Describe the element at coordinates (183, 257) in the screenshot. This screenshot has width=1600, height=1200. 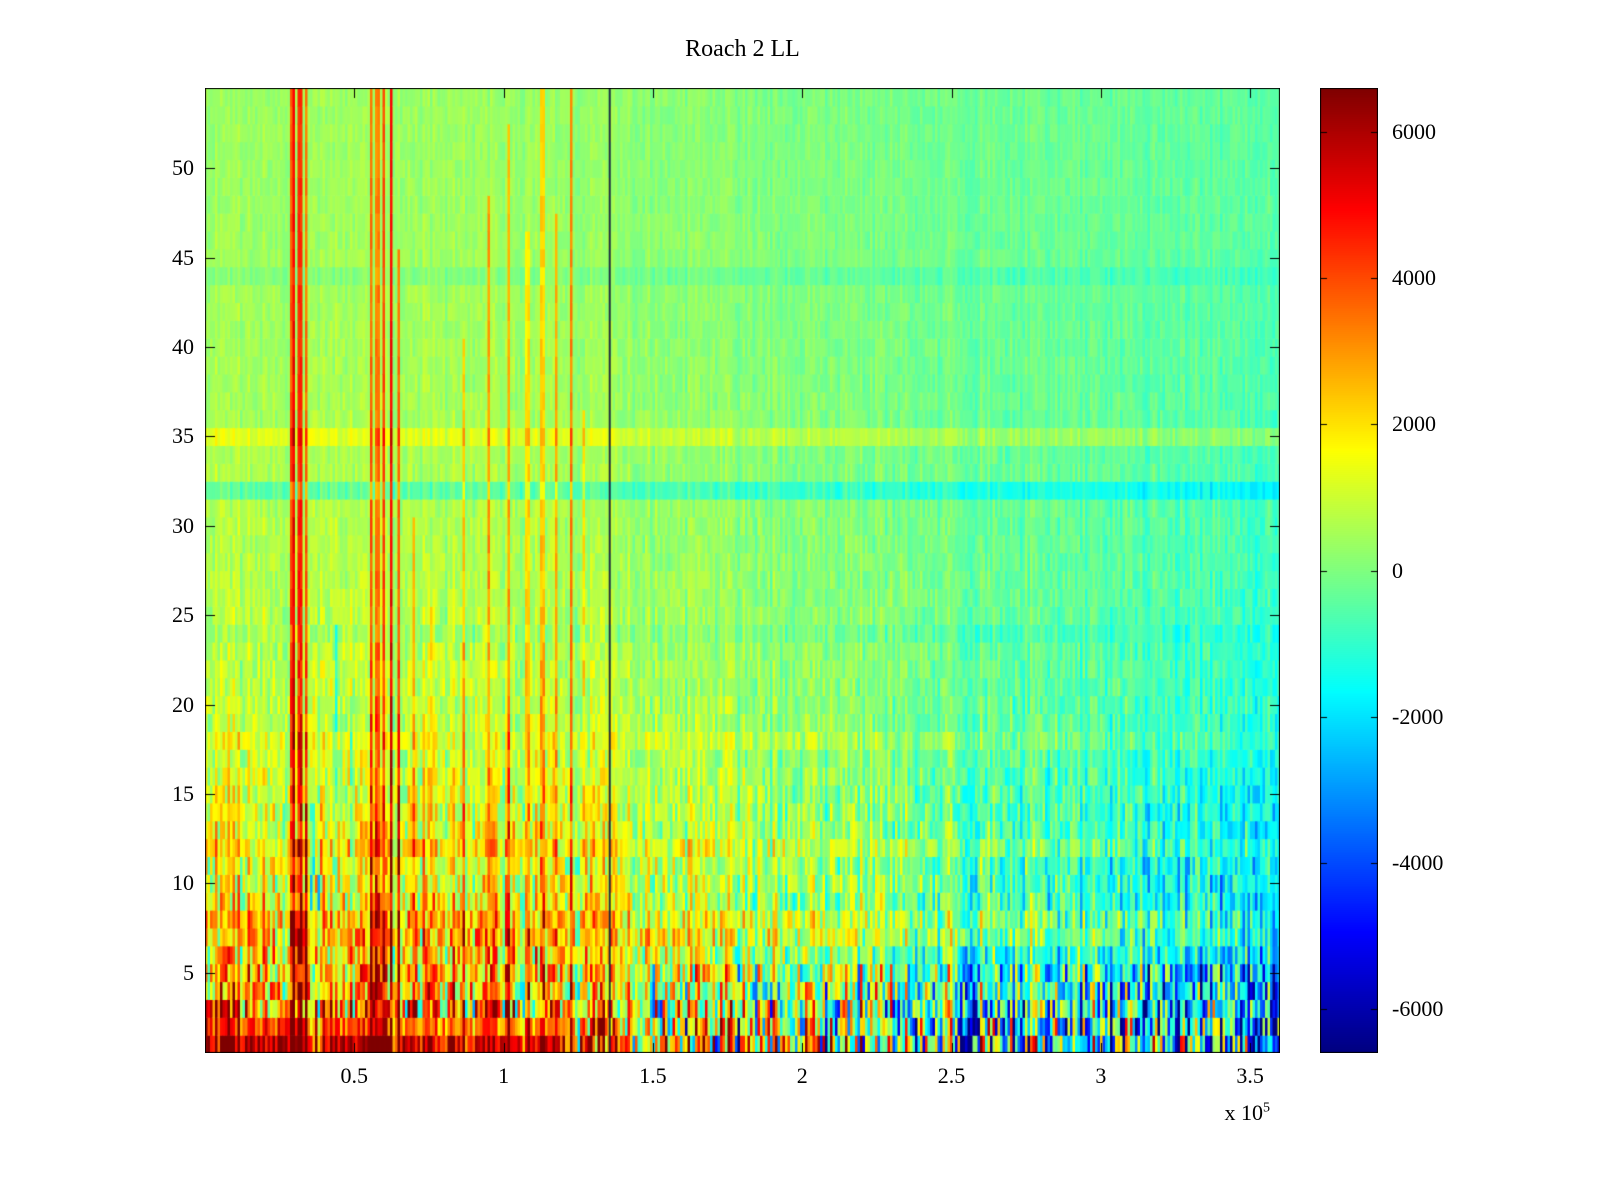
I see `y-tick-label: 45` at that location.